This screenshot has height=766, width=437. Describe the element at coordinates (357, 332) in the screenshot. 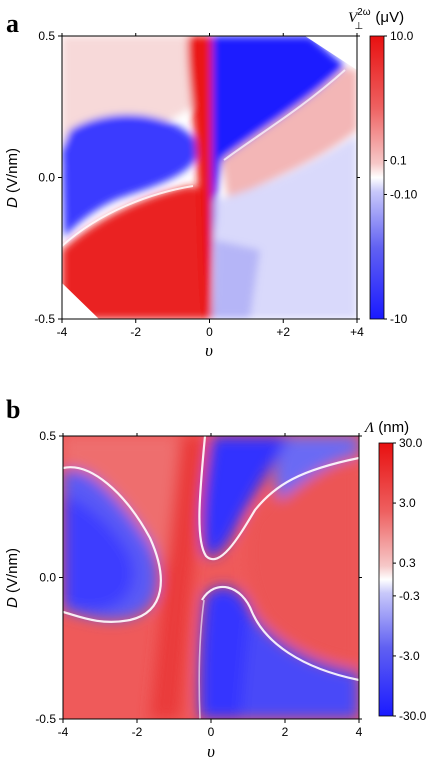

I see `panel-a-xtick-label: +4` at that location.